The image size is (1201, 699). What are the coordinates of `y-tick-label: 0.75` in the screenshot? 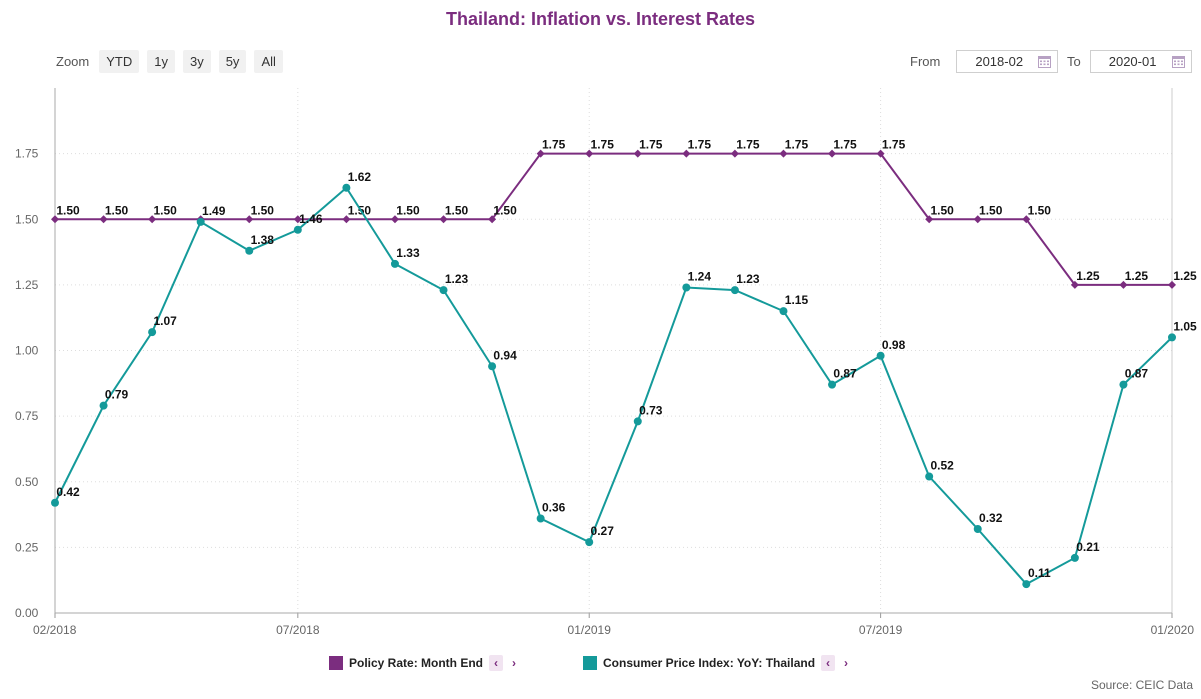 It's located at (27, 416).